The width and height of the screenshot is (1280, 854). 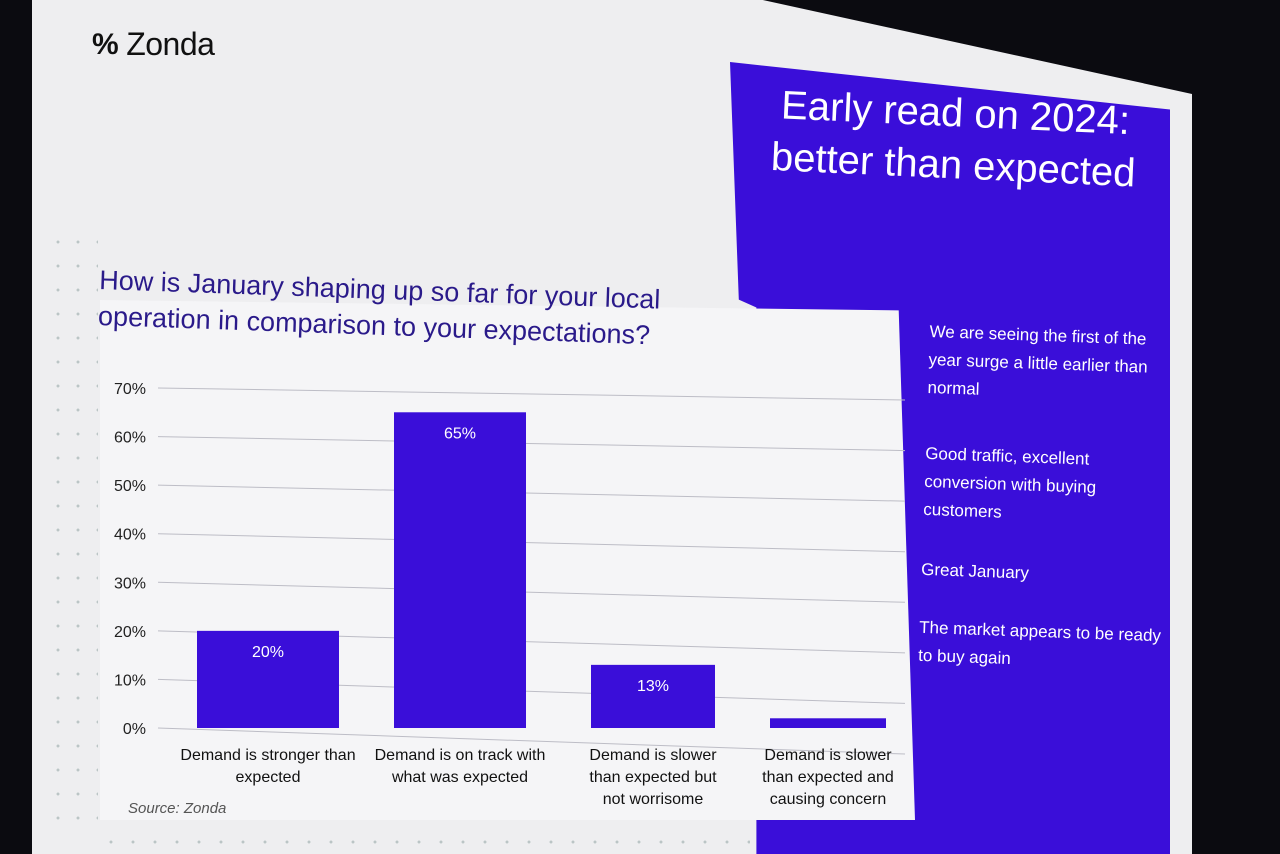 I want to click on decorative-dots-left, so click(x=73, y=530).